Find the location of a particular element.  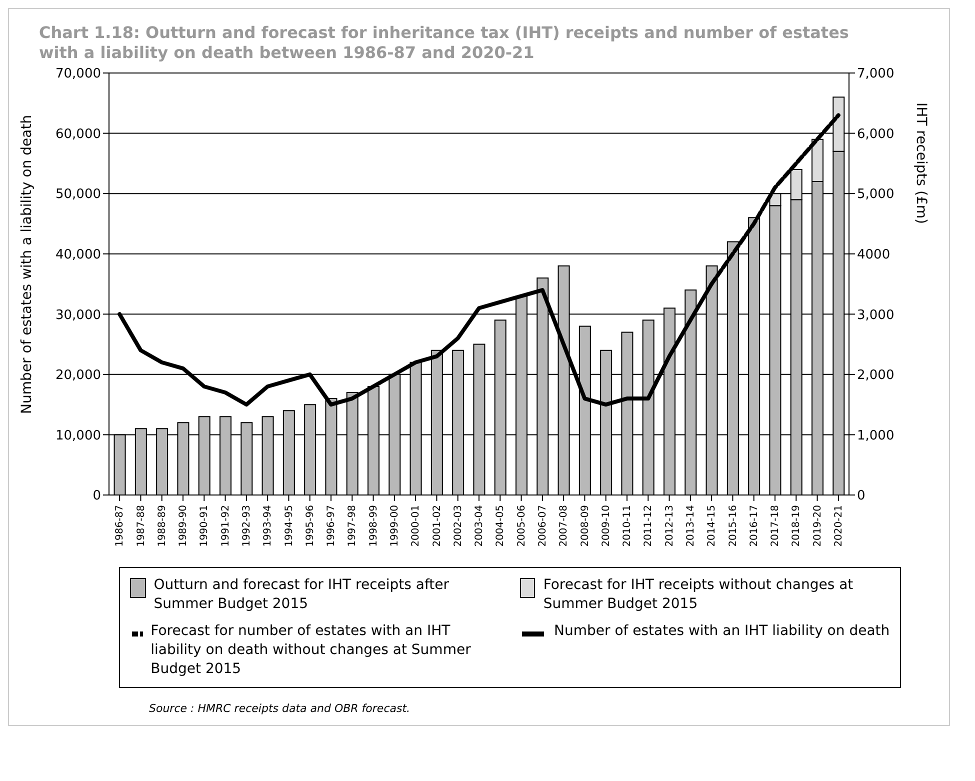

y2-tick-label: 5,000 is located at coordinates (875, 194).